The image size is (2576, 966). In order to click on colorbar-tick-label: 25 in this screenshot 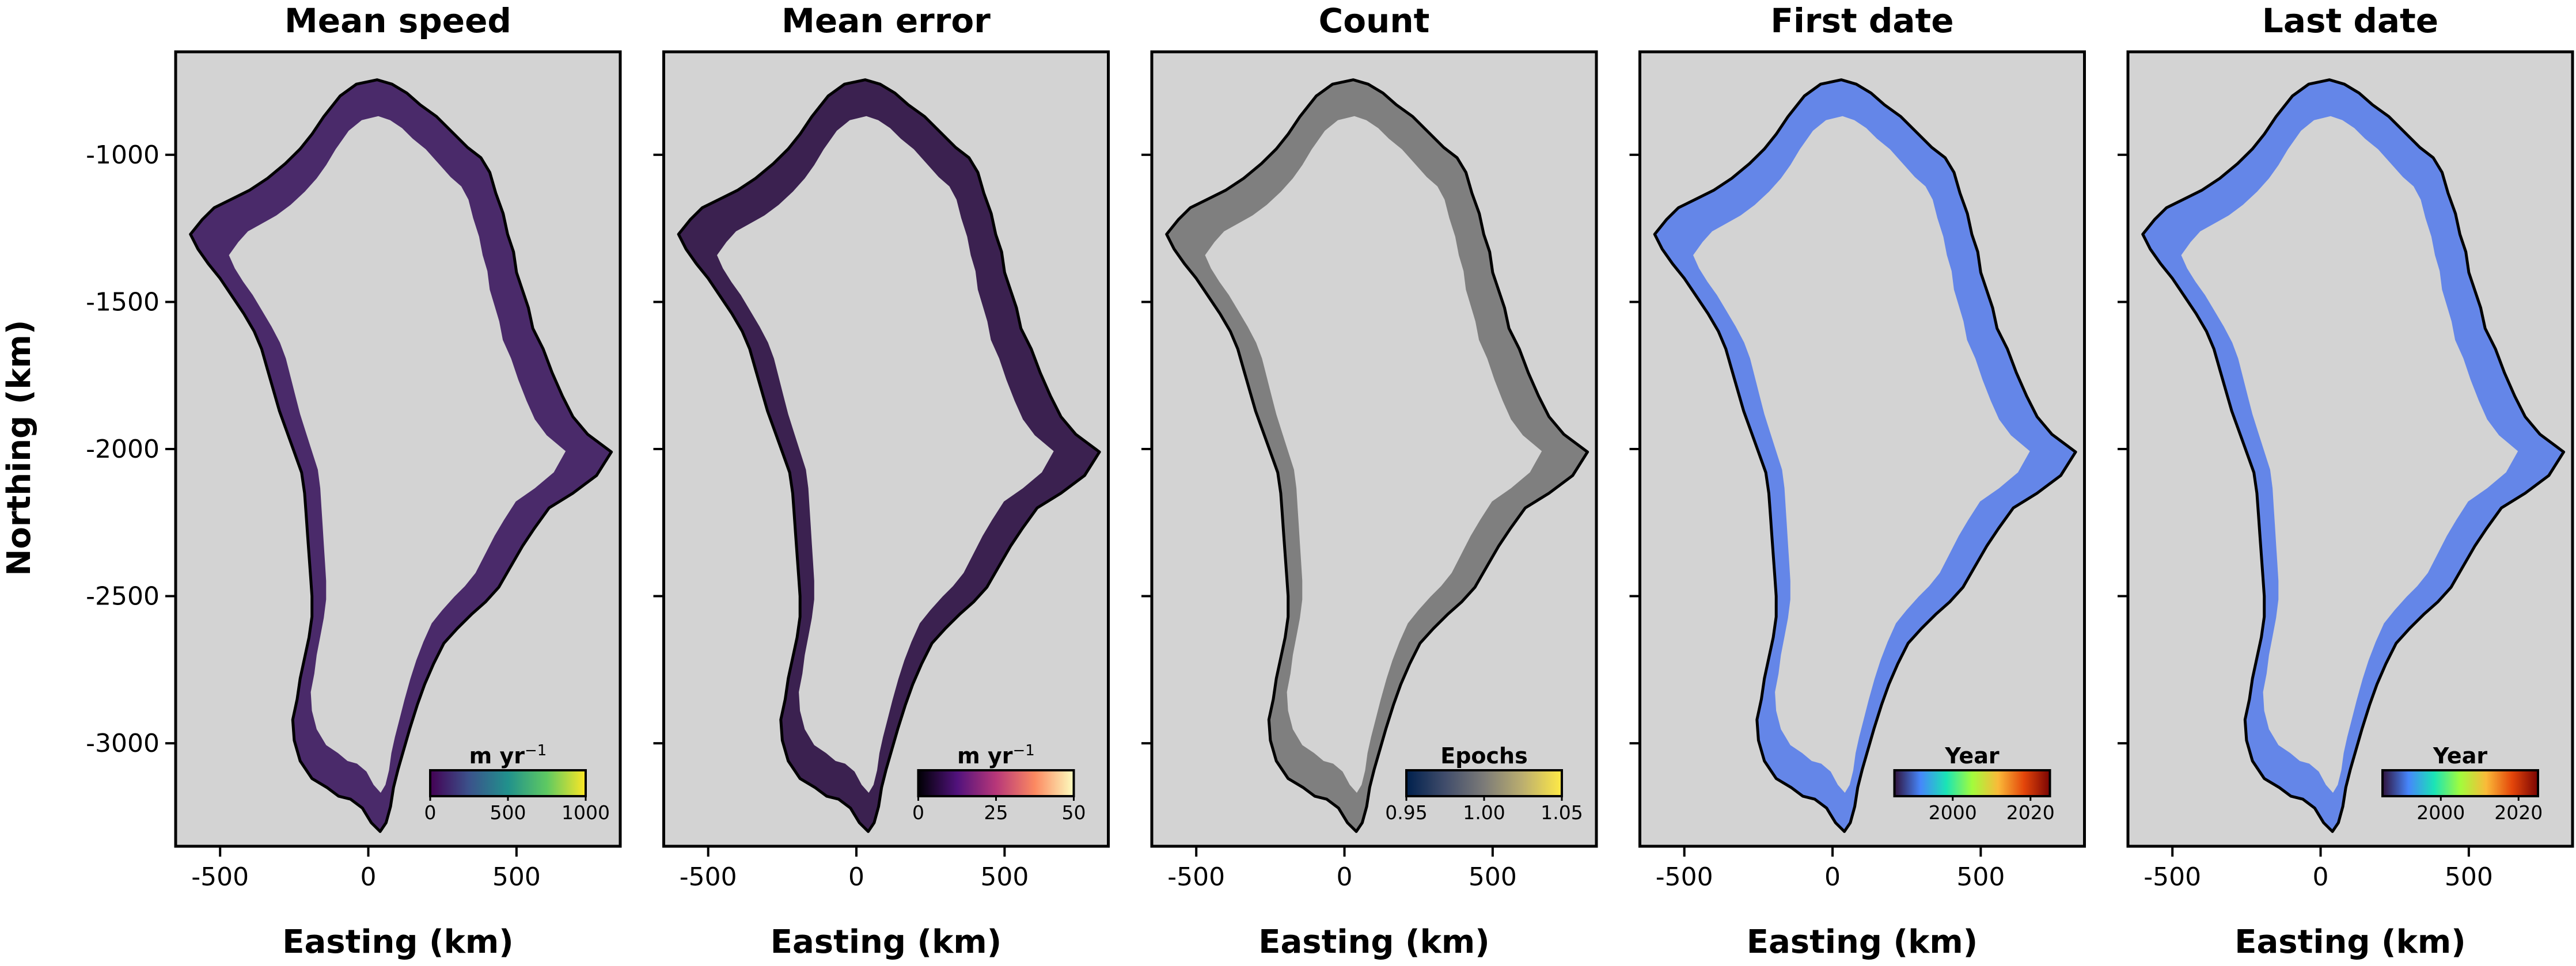, I will do `click(996, 812)`.